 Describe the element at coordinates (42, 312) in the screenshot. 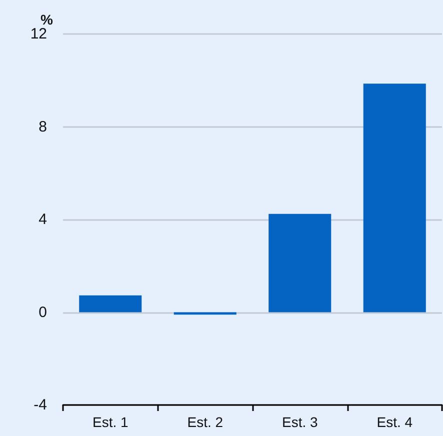

I see `y-tick-label: 0` at that location.